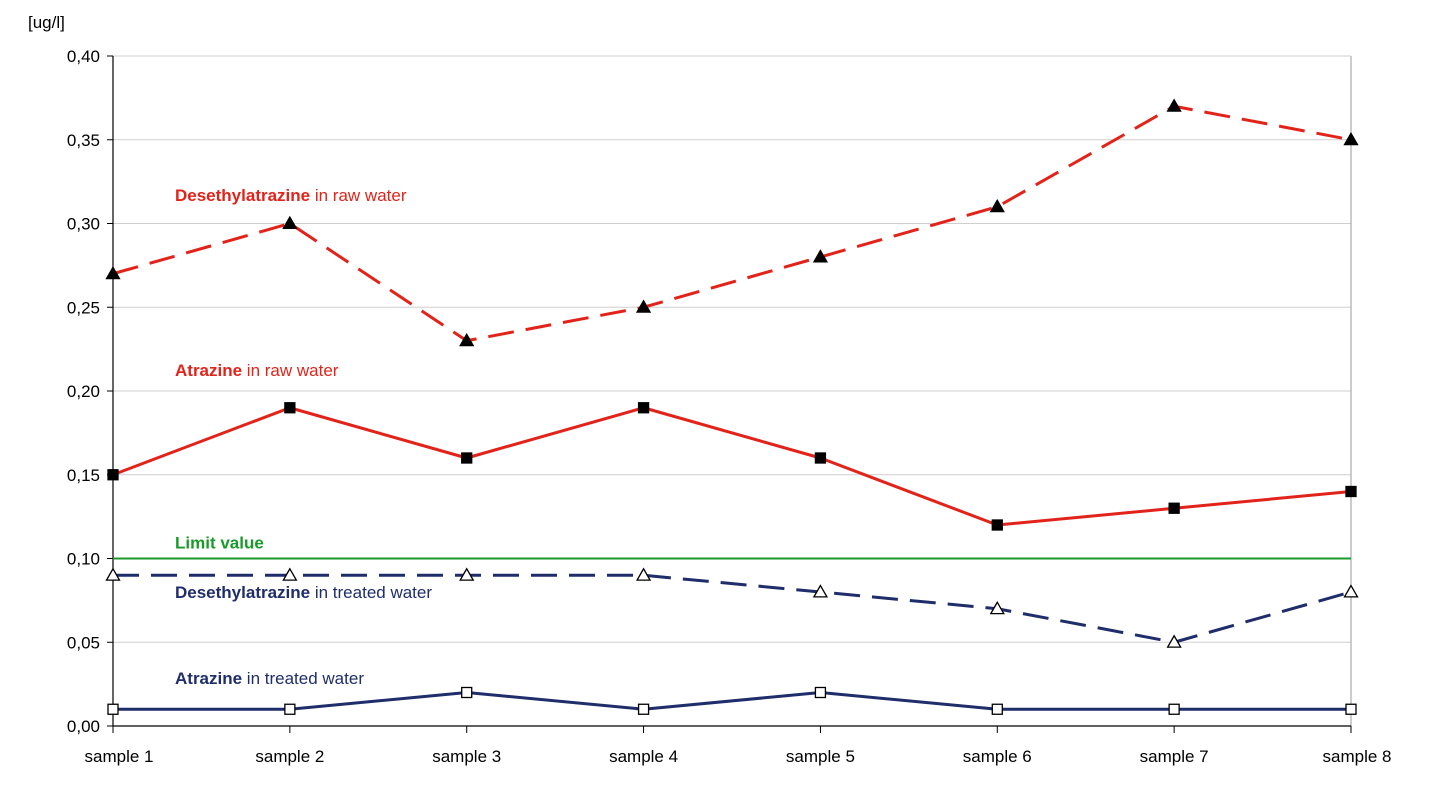 This screenshot has height=786, width=1456. What do you see at coordinates (289, 756) in the screenshot?
I see `x-tick-label: sample 2` at bounding box center [289, 756].